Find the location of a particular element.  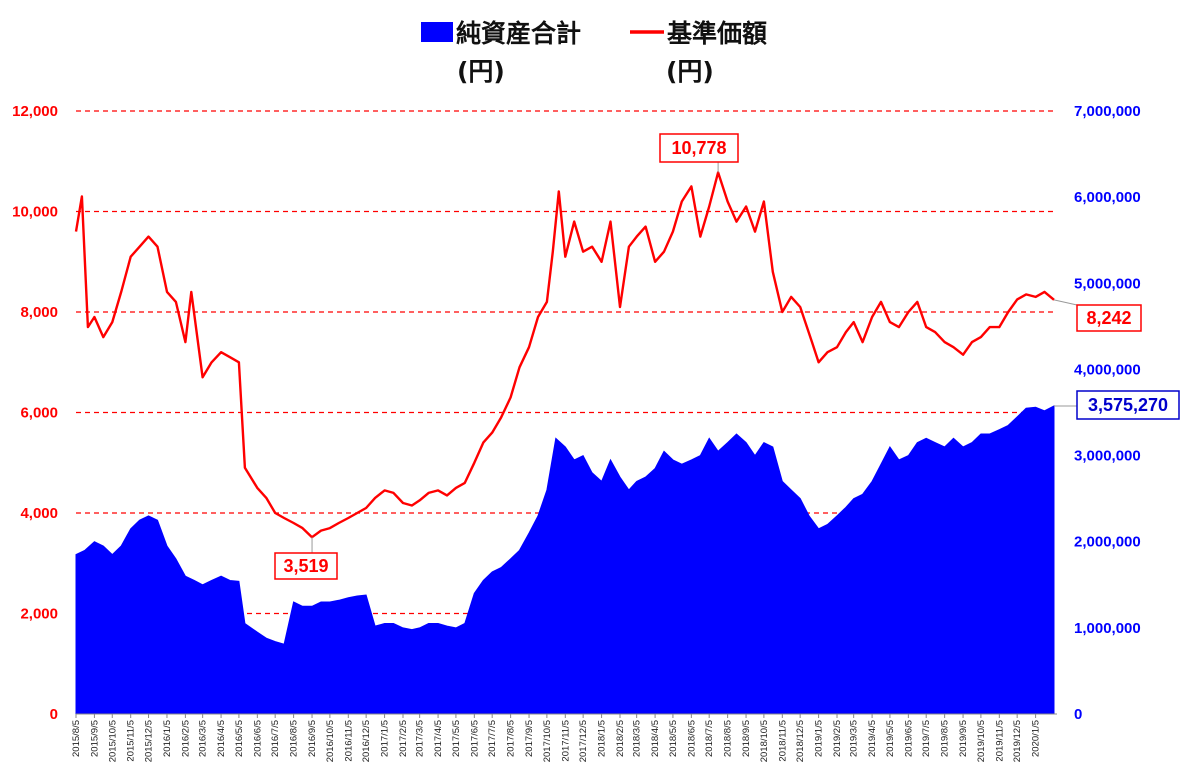

y-right-tick-label: 1,000,000 is located at coordinates (1107, 628).